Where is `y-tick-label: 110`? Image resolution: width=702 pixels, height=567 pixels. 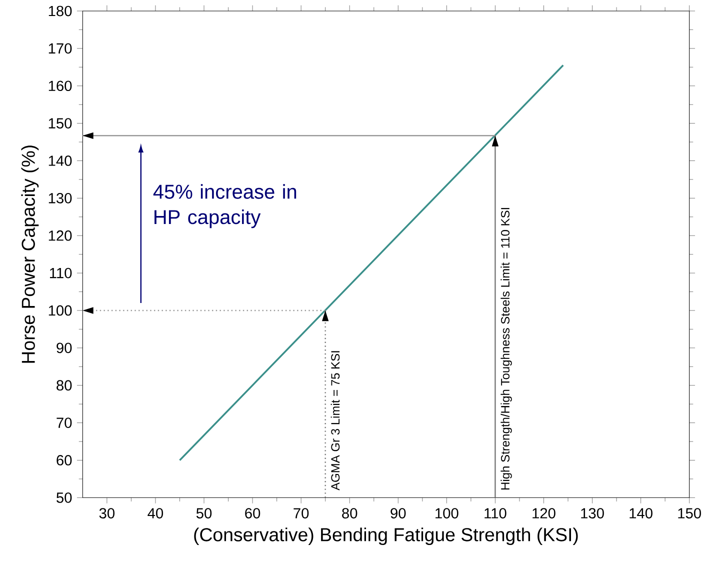 y-tick-label: 110 is located at coordinates (61, 273).